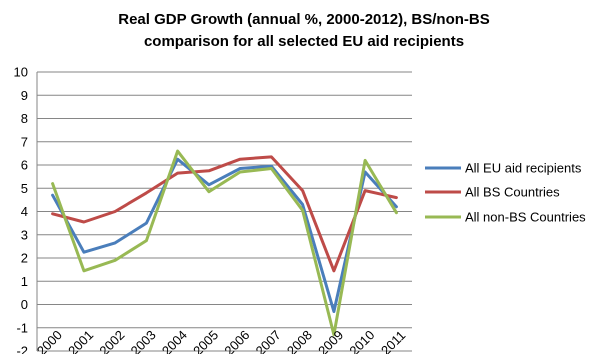 The height and width of the screenshot is (354, 608). What do you see at coordinates (80, 340) in the screenshot?
I see `x-tick-label: 2001` at bounding box center [80, 340].